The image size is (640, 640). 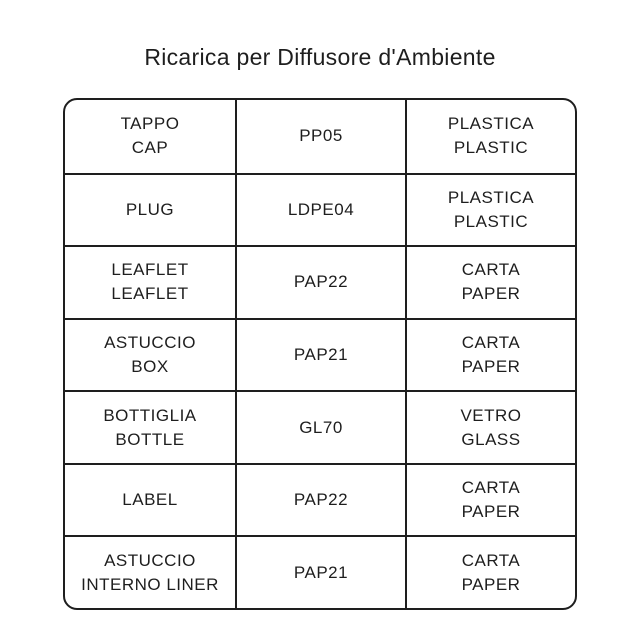 I want to click on table-cell-component: TAPPO CAP, so click(x=150, y=136).